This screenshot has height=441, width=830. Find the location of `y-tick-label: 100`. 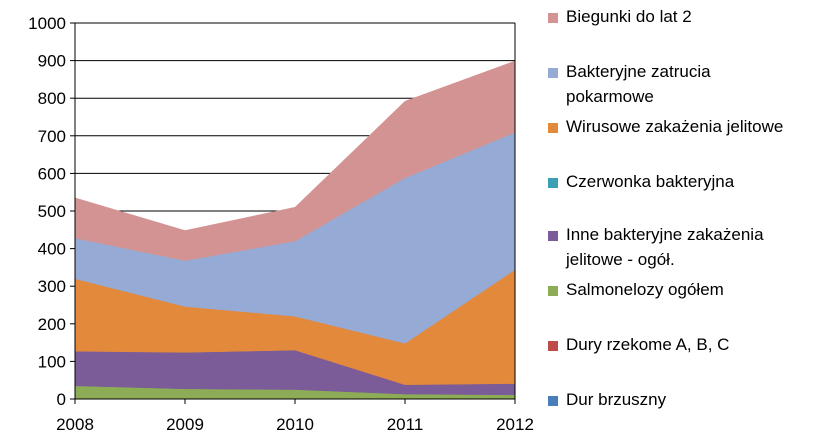

y-tick-label: 100 is located at coordinates (52, 361).